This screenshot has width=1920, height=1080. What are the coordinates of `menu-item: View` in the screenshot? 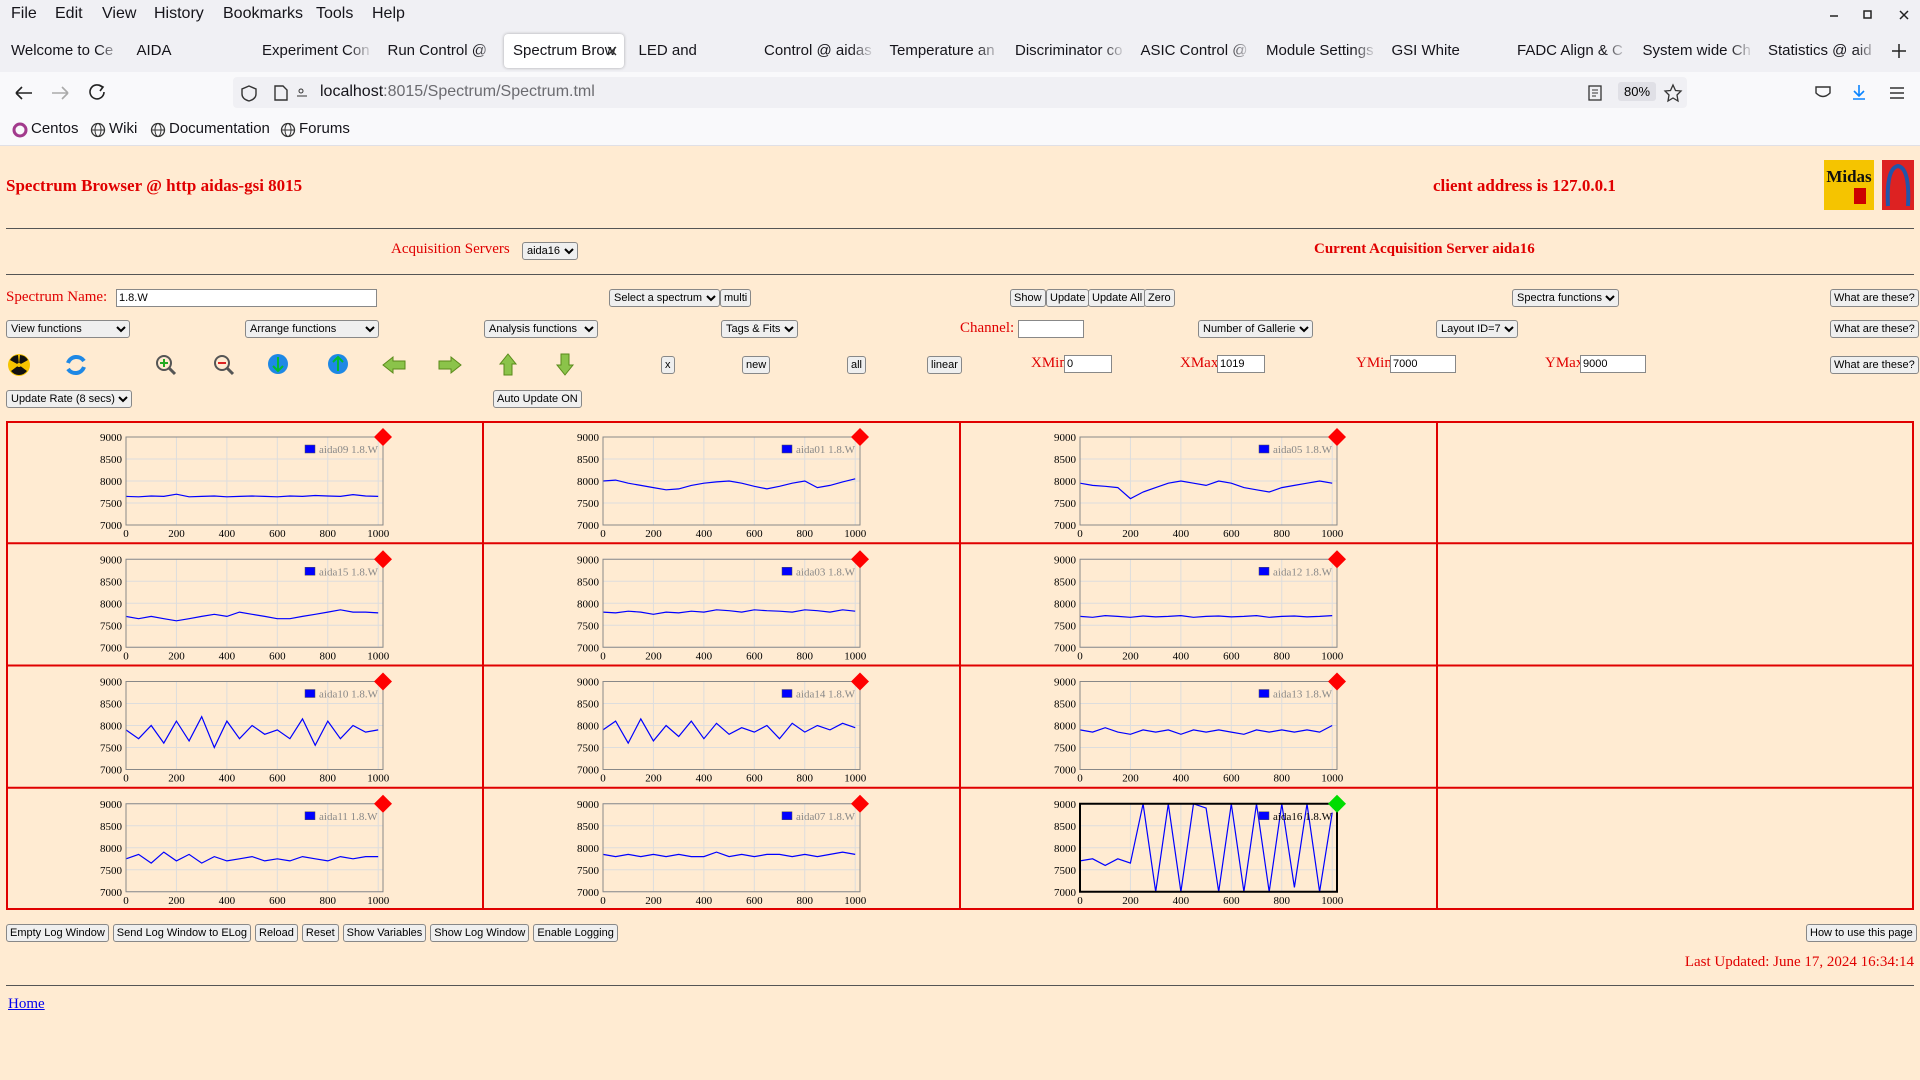 It's located at (119, 13).